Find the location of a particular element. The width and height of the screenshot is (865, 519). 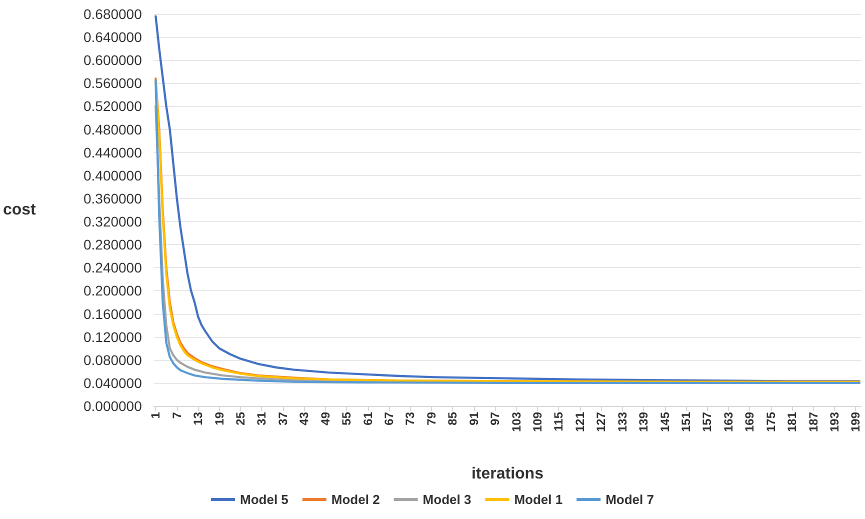

y-tick-label: 0.000000 is located at coordinates (112, 406).